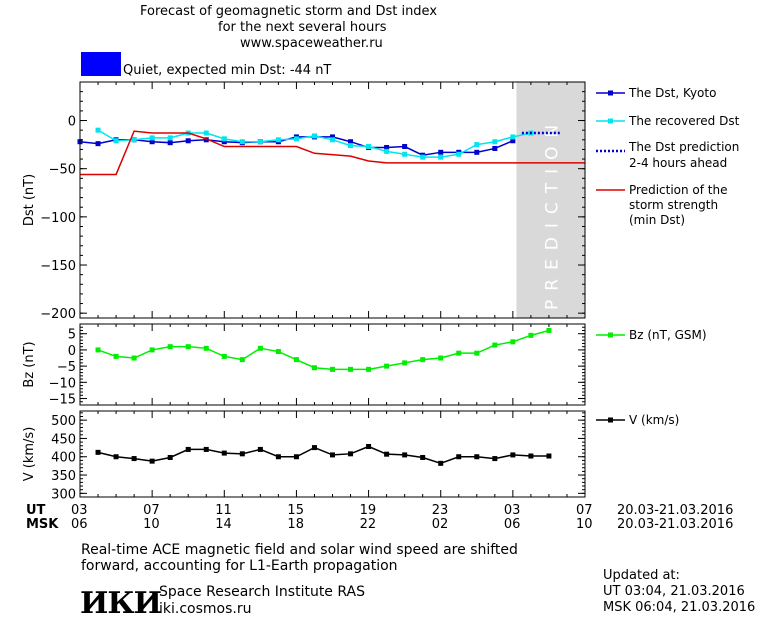 The width and height of the screenshot is (760, 621). What do you see at coordinates (311, 43) in the screenshot?
I see `site-url: www.spaceweather.ru` at bounding box center [311, 43].